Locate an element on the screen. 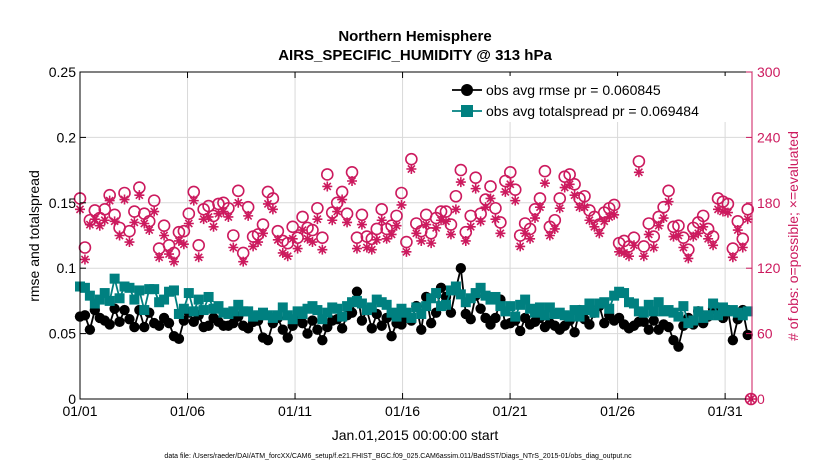  x-tick-label: 01/16 is located at coordinates (402, 411).